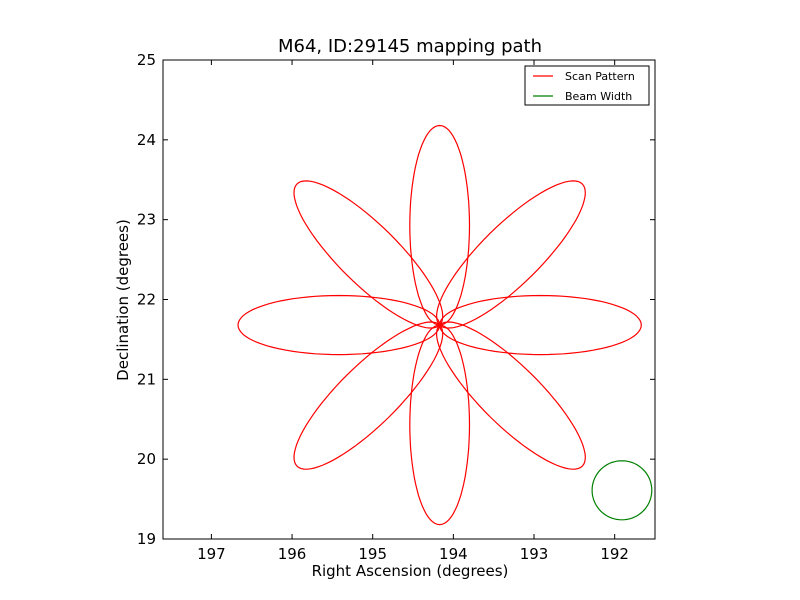  I want to click on legend: Scan Pattern Beam Width, so click(587, 85).